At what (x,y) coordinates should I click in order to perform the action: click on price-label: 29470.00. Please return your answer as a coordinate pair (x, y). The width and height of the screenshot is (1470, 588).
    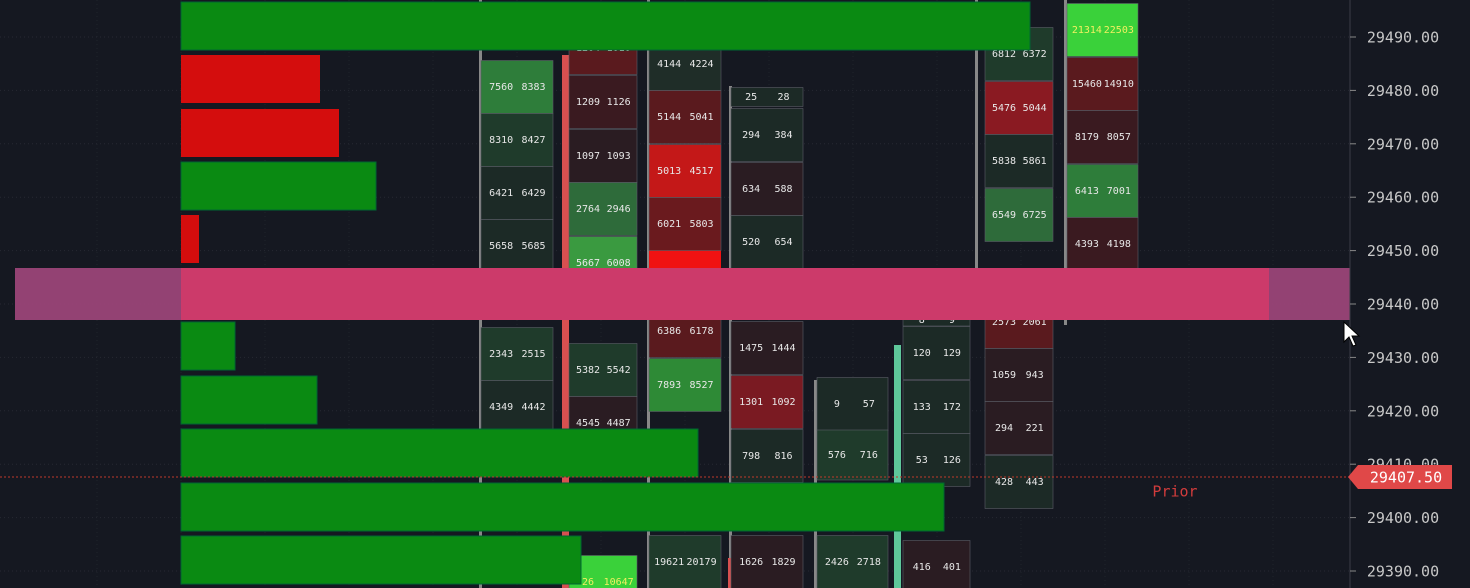
    Looking at the image, I should click on (1403, 144).